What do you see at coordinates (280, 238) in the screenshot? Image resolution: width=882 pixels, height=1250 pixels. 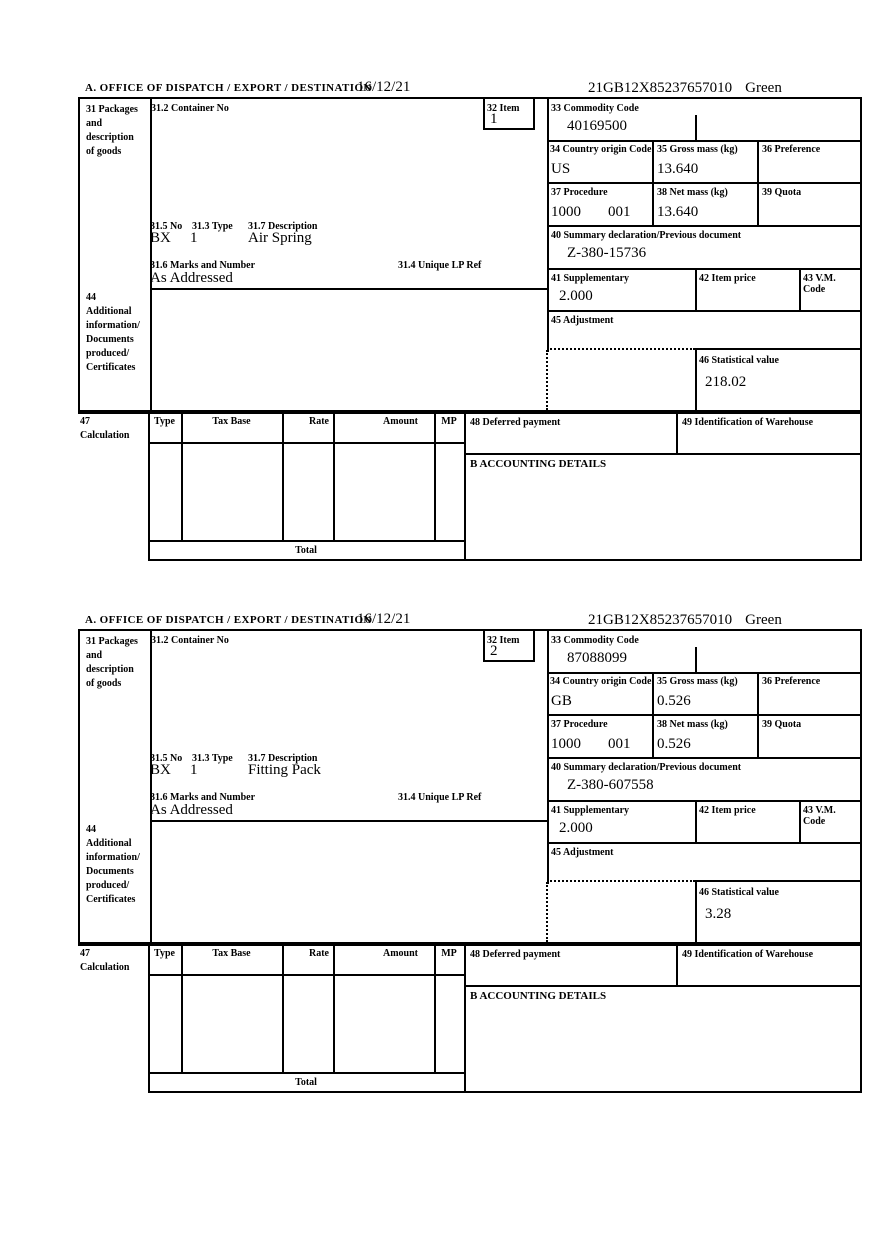 I see `description-value: Air Spring` at bounding box center [280, 238].